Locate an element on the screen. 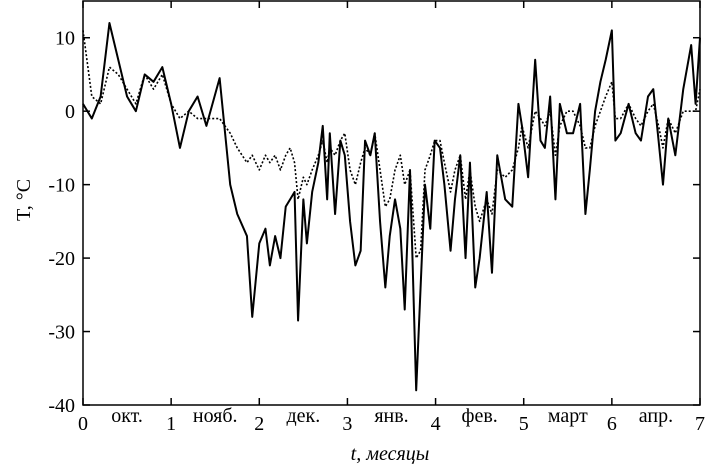  x-tick-label: 0 is located at coordinates (83, 424).